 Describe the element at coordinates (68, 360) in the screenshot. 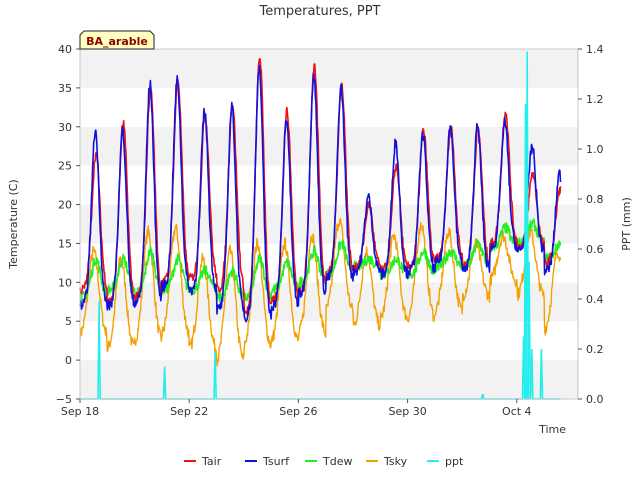

I see `y-tick-label: 0` at that location.